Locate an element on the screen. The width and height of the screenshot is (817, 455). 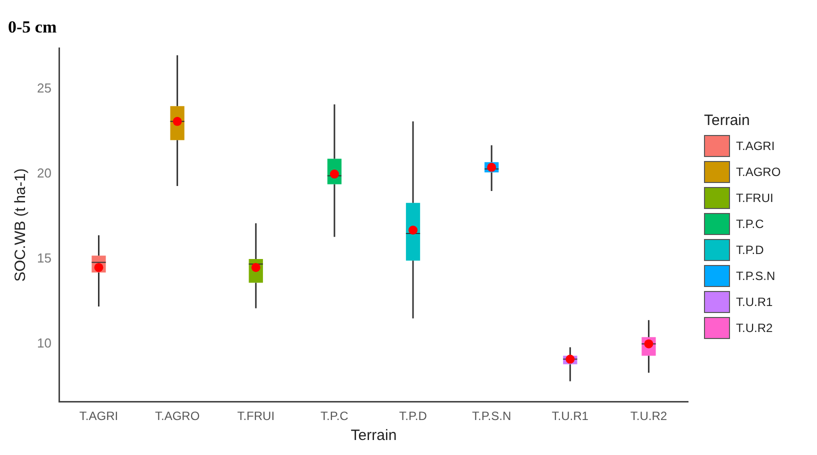
legend-label: T.U.R2 is located at coordinates (754, 328).